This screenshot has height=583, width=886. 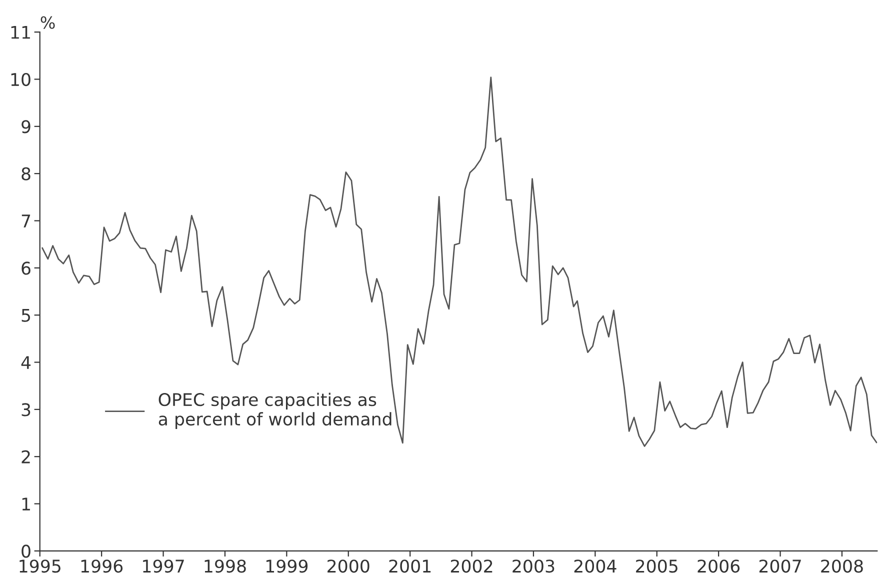 I want to click on x-tick-label: 1995, so click(x=40, y=566).